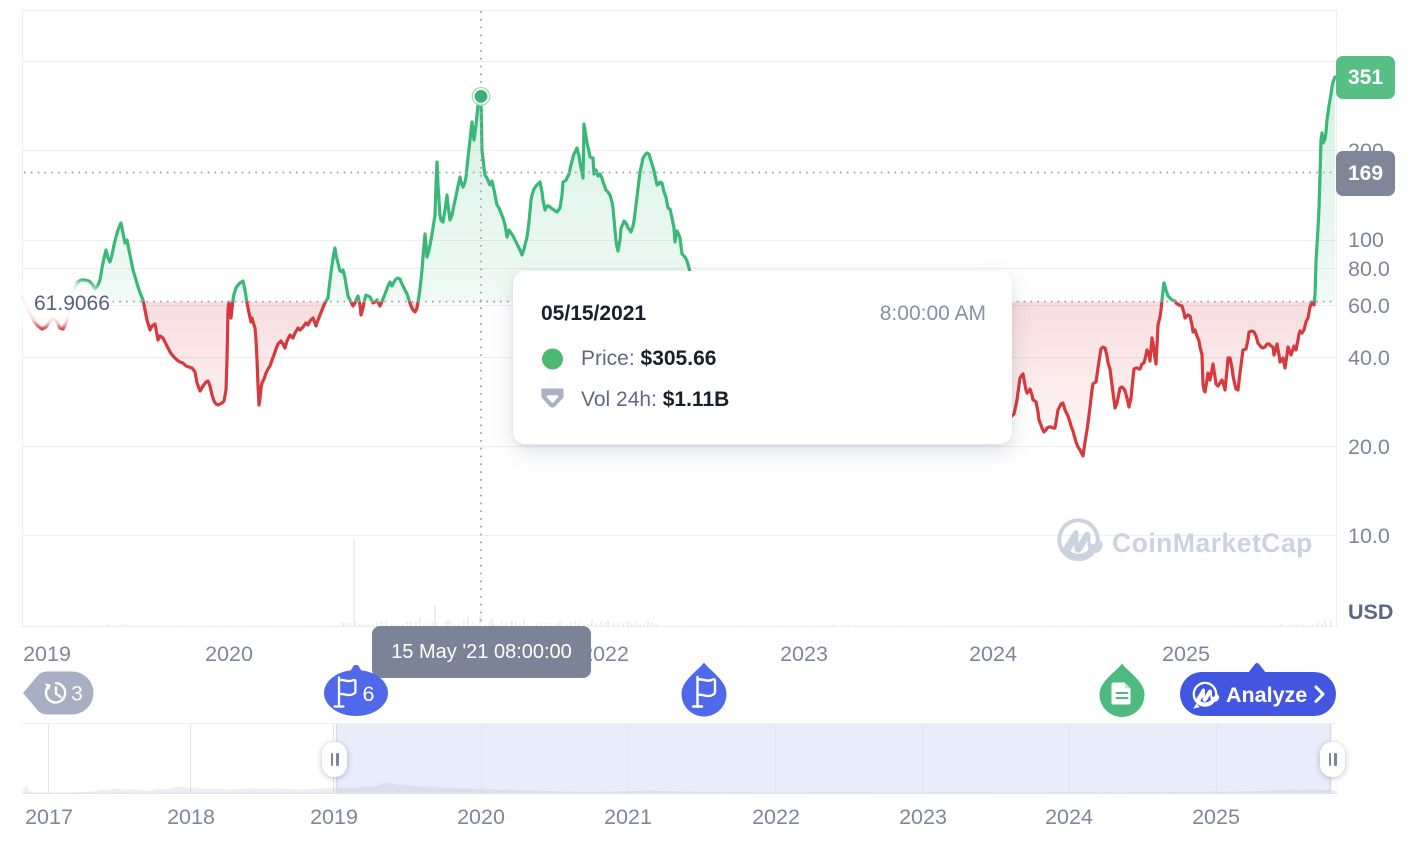 This screenshot has height=842, width=1418. Describe the element at coordinates (1366, 240) in the screenshot. I see `svg-text: 100` at that location.